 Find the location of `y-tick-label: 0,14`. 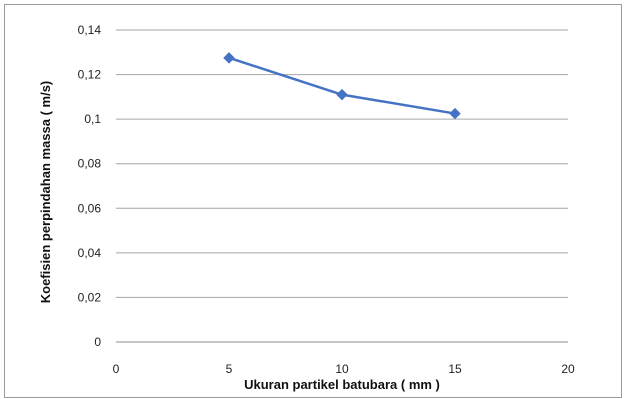

y-tick-label: 0,14 is located at coordinates (90, 30).